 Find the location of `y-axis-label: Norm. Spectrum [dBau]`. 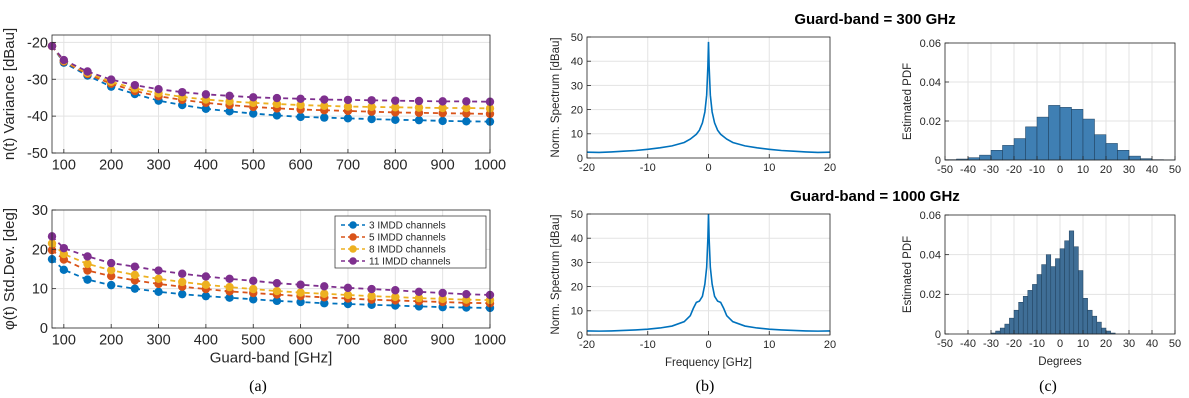

y-axis-label: Norm. Spectrum [dBau] is located at coordinates (556, 97).